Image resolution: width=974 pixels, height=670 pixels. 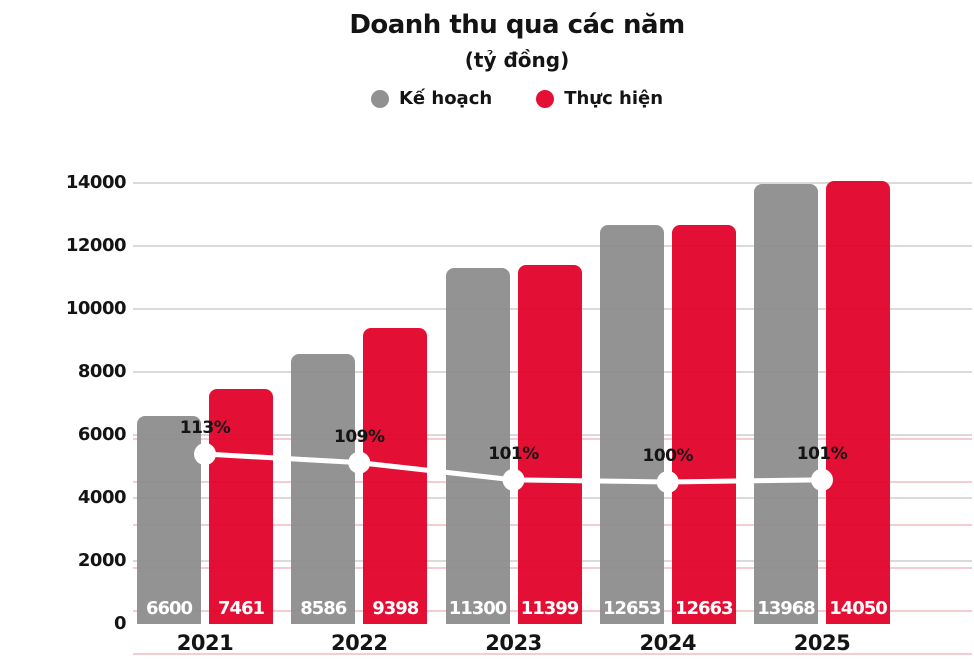 I want to click on y-axis-tick-label: 14000, so click(x=96, y=182).